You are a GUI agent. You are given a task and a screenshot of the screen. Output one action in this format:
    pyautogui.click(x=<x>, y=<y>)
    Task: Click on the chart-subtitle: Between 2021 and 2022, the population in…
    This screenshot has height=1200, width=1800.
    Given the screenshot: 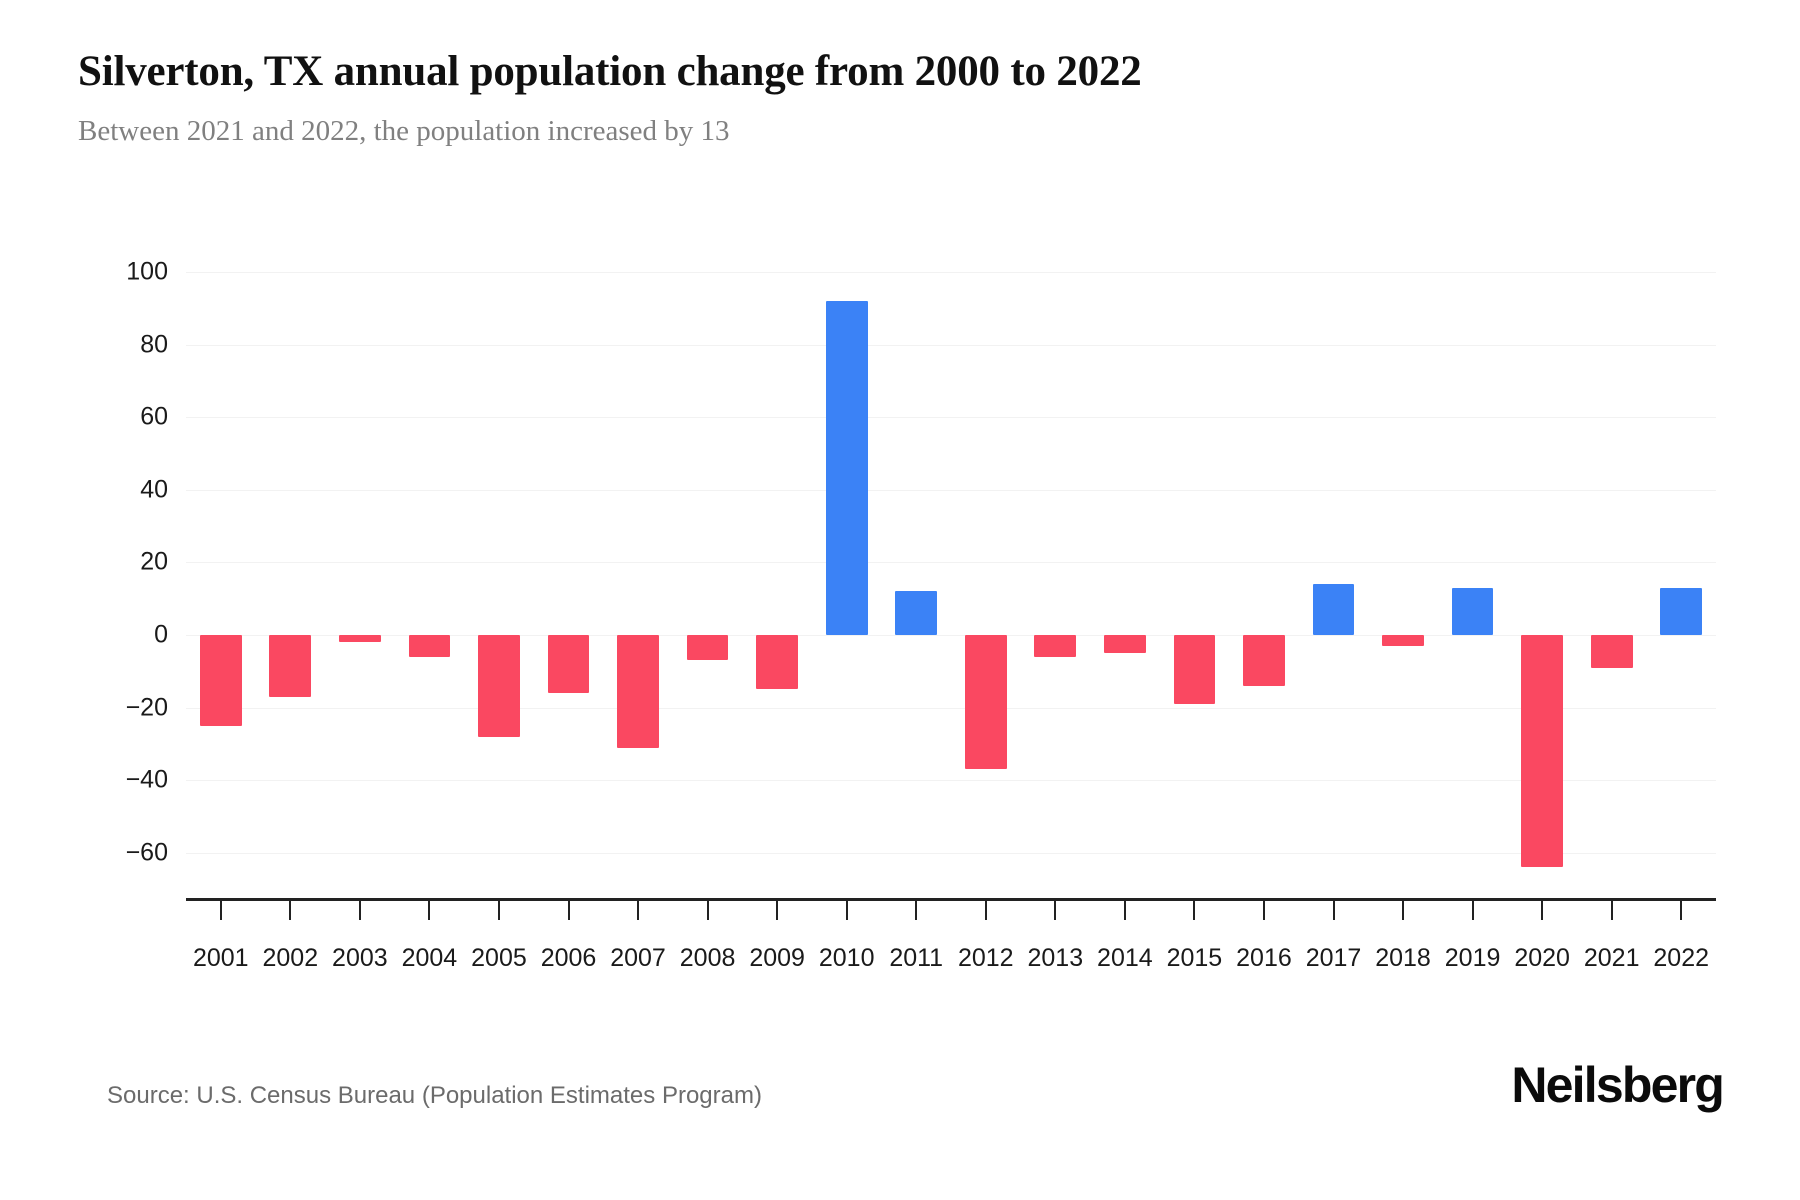 What is the action you would take?
    pyautogui.click(x=404, y=131)
    